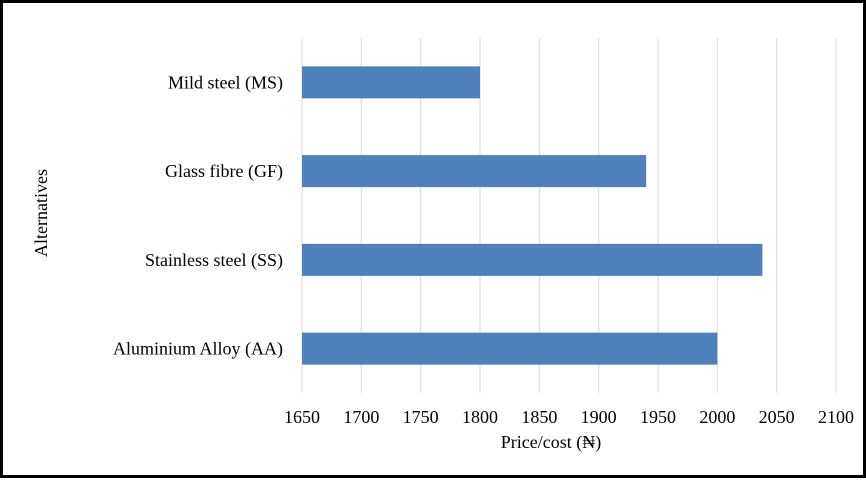 This screenshot has height=481, width=866. What do you see at coordinates (539, 417) in the screenshot?
I see `x-tick-label: 1850` at bounding box center [539, 417].